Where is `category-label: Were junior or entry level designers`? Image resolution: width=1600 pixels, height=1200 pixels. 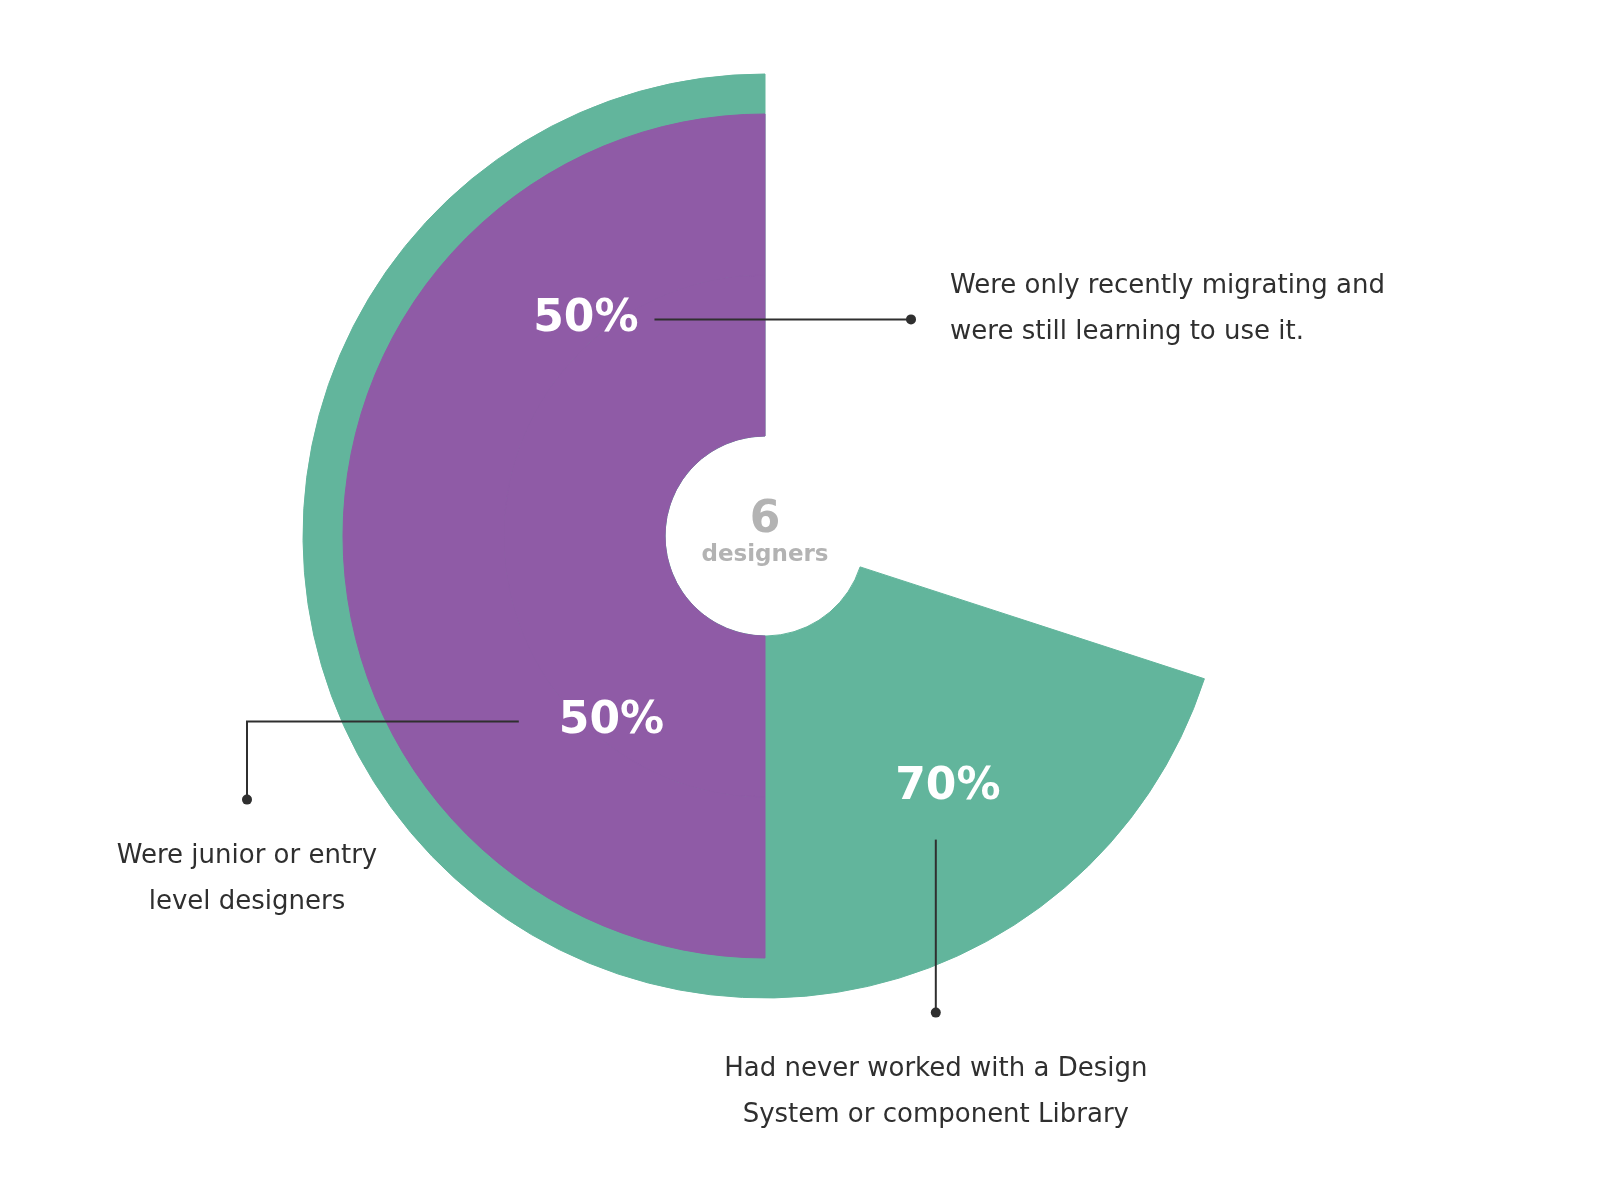 category-label: Were junior or entry level designers is located at coordinates (247, 877).